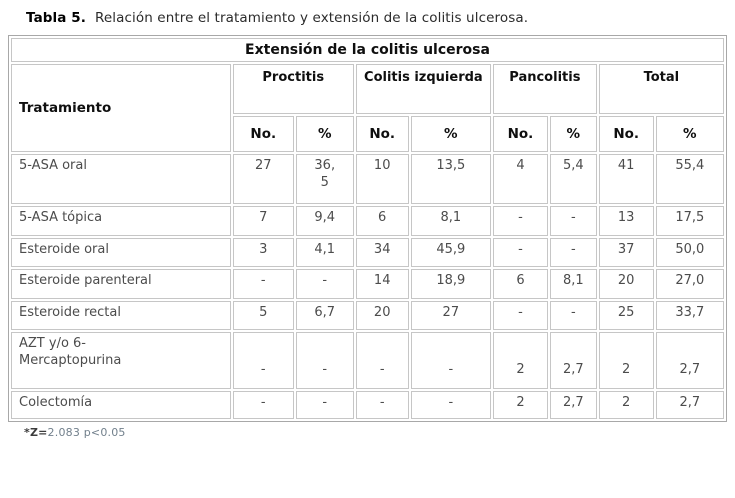 Image resolution: width=735 pixels, height=498 pixels. What do you see at coordinates (86, 432) in the screenshot?
I see `footnote-statistic-value: 2.083 p<0.05` at bounding box center [86, 432].